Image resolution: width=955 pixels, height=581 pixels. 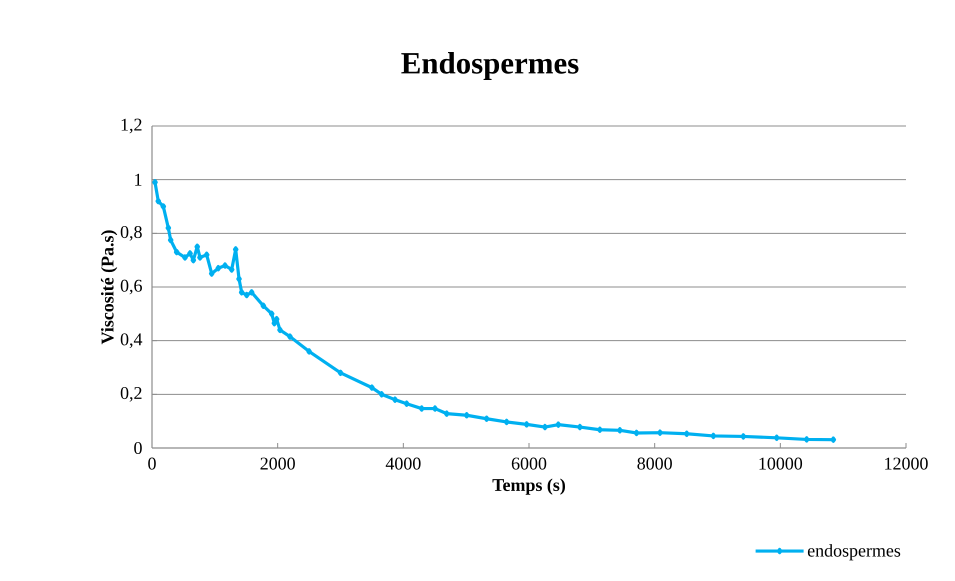 I want to click on x-tick-label: 10000, so click(x=781, y=464).